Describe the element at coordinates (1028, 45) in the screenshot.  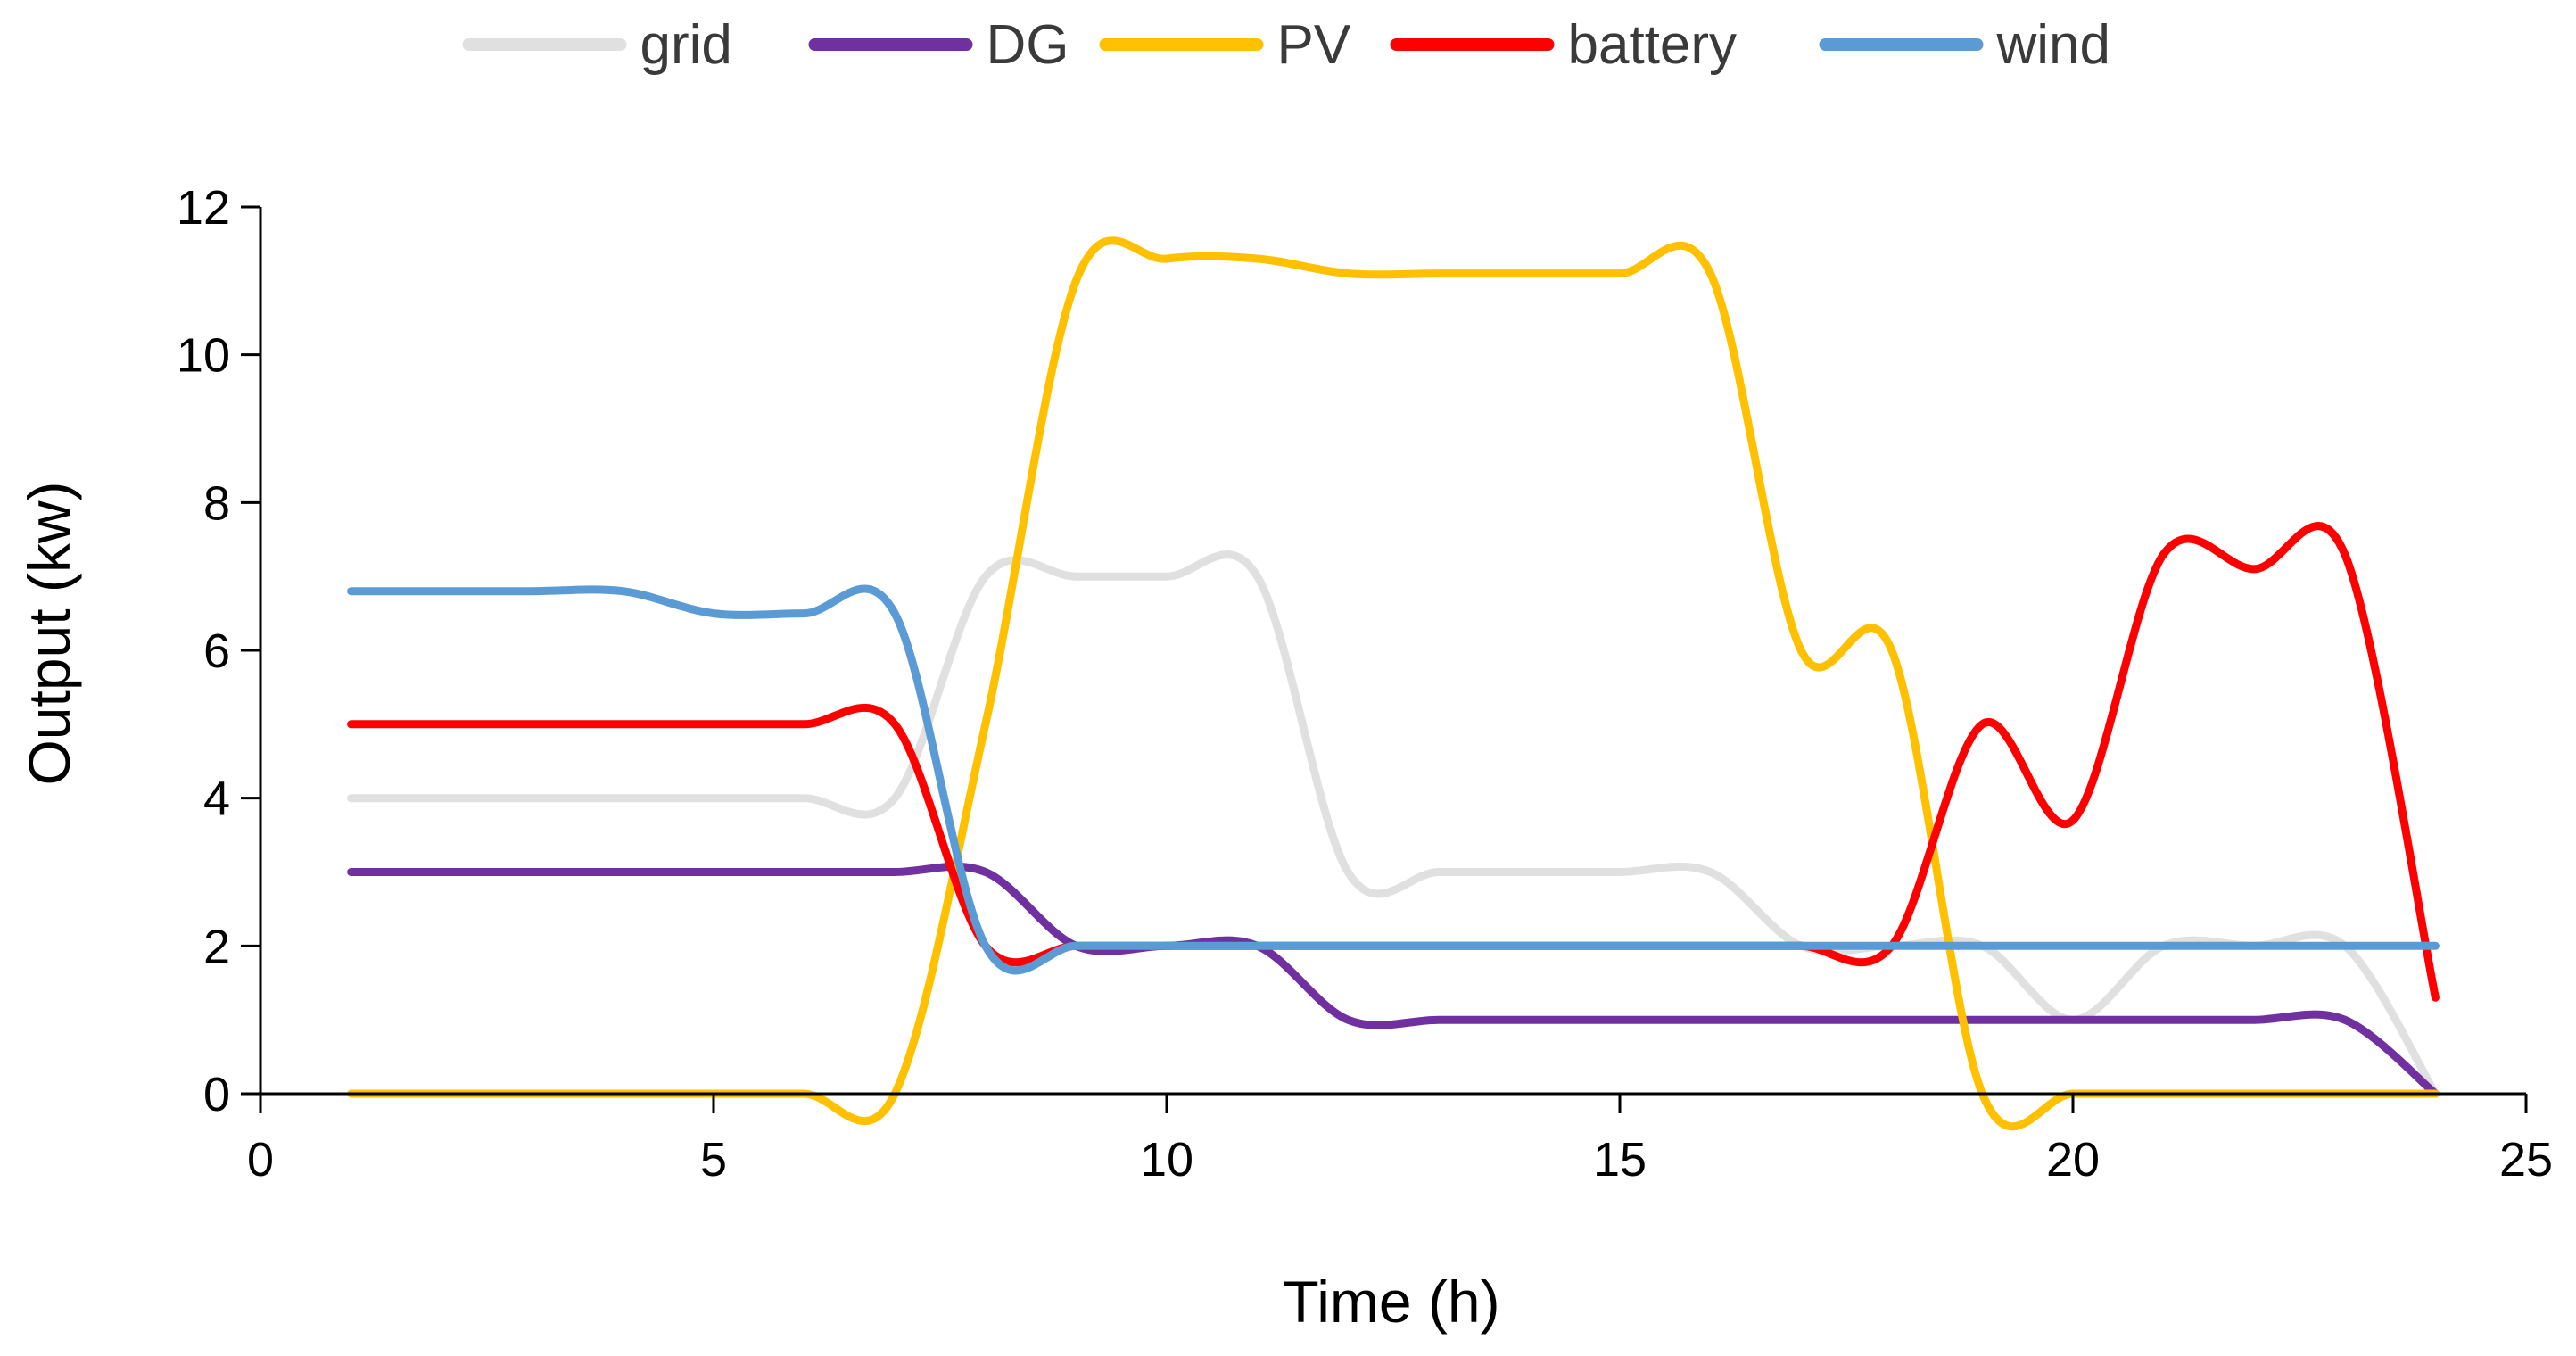
I see `legend-label-dg: DG` at that location.